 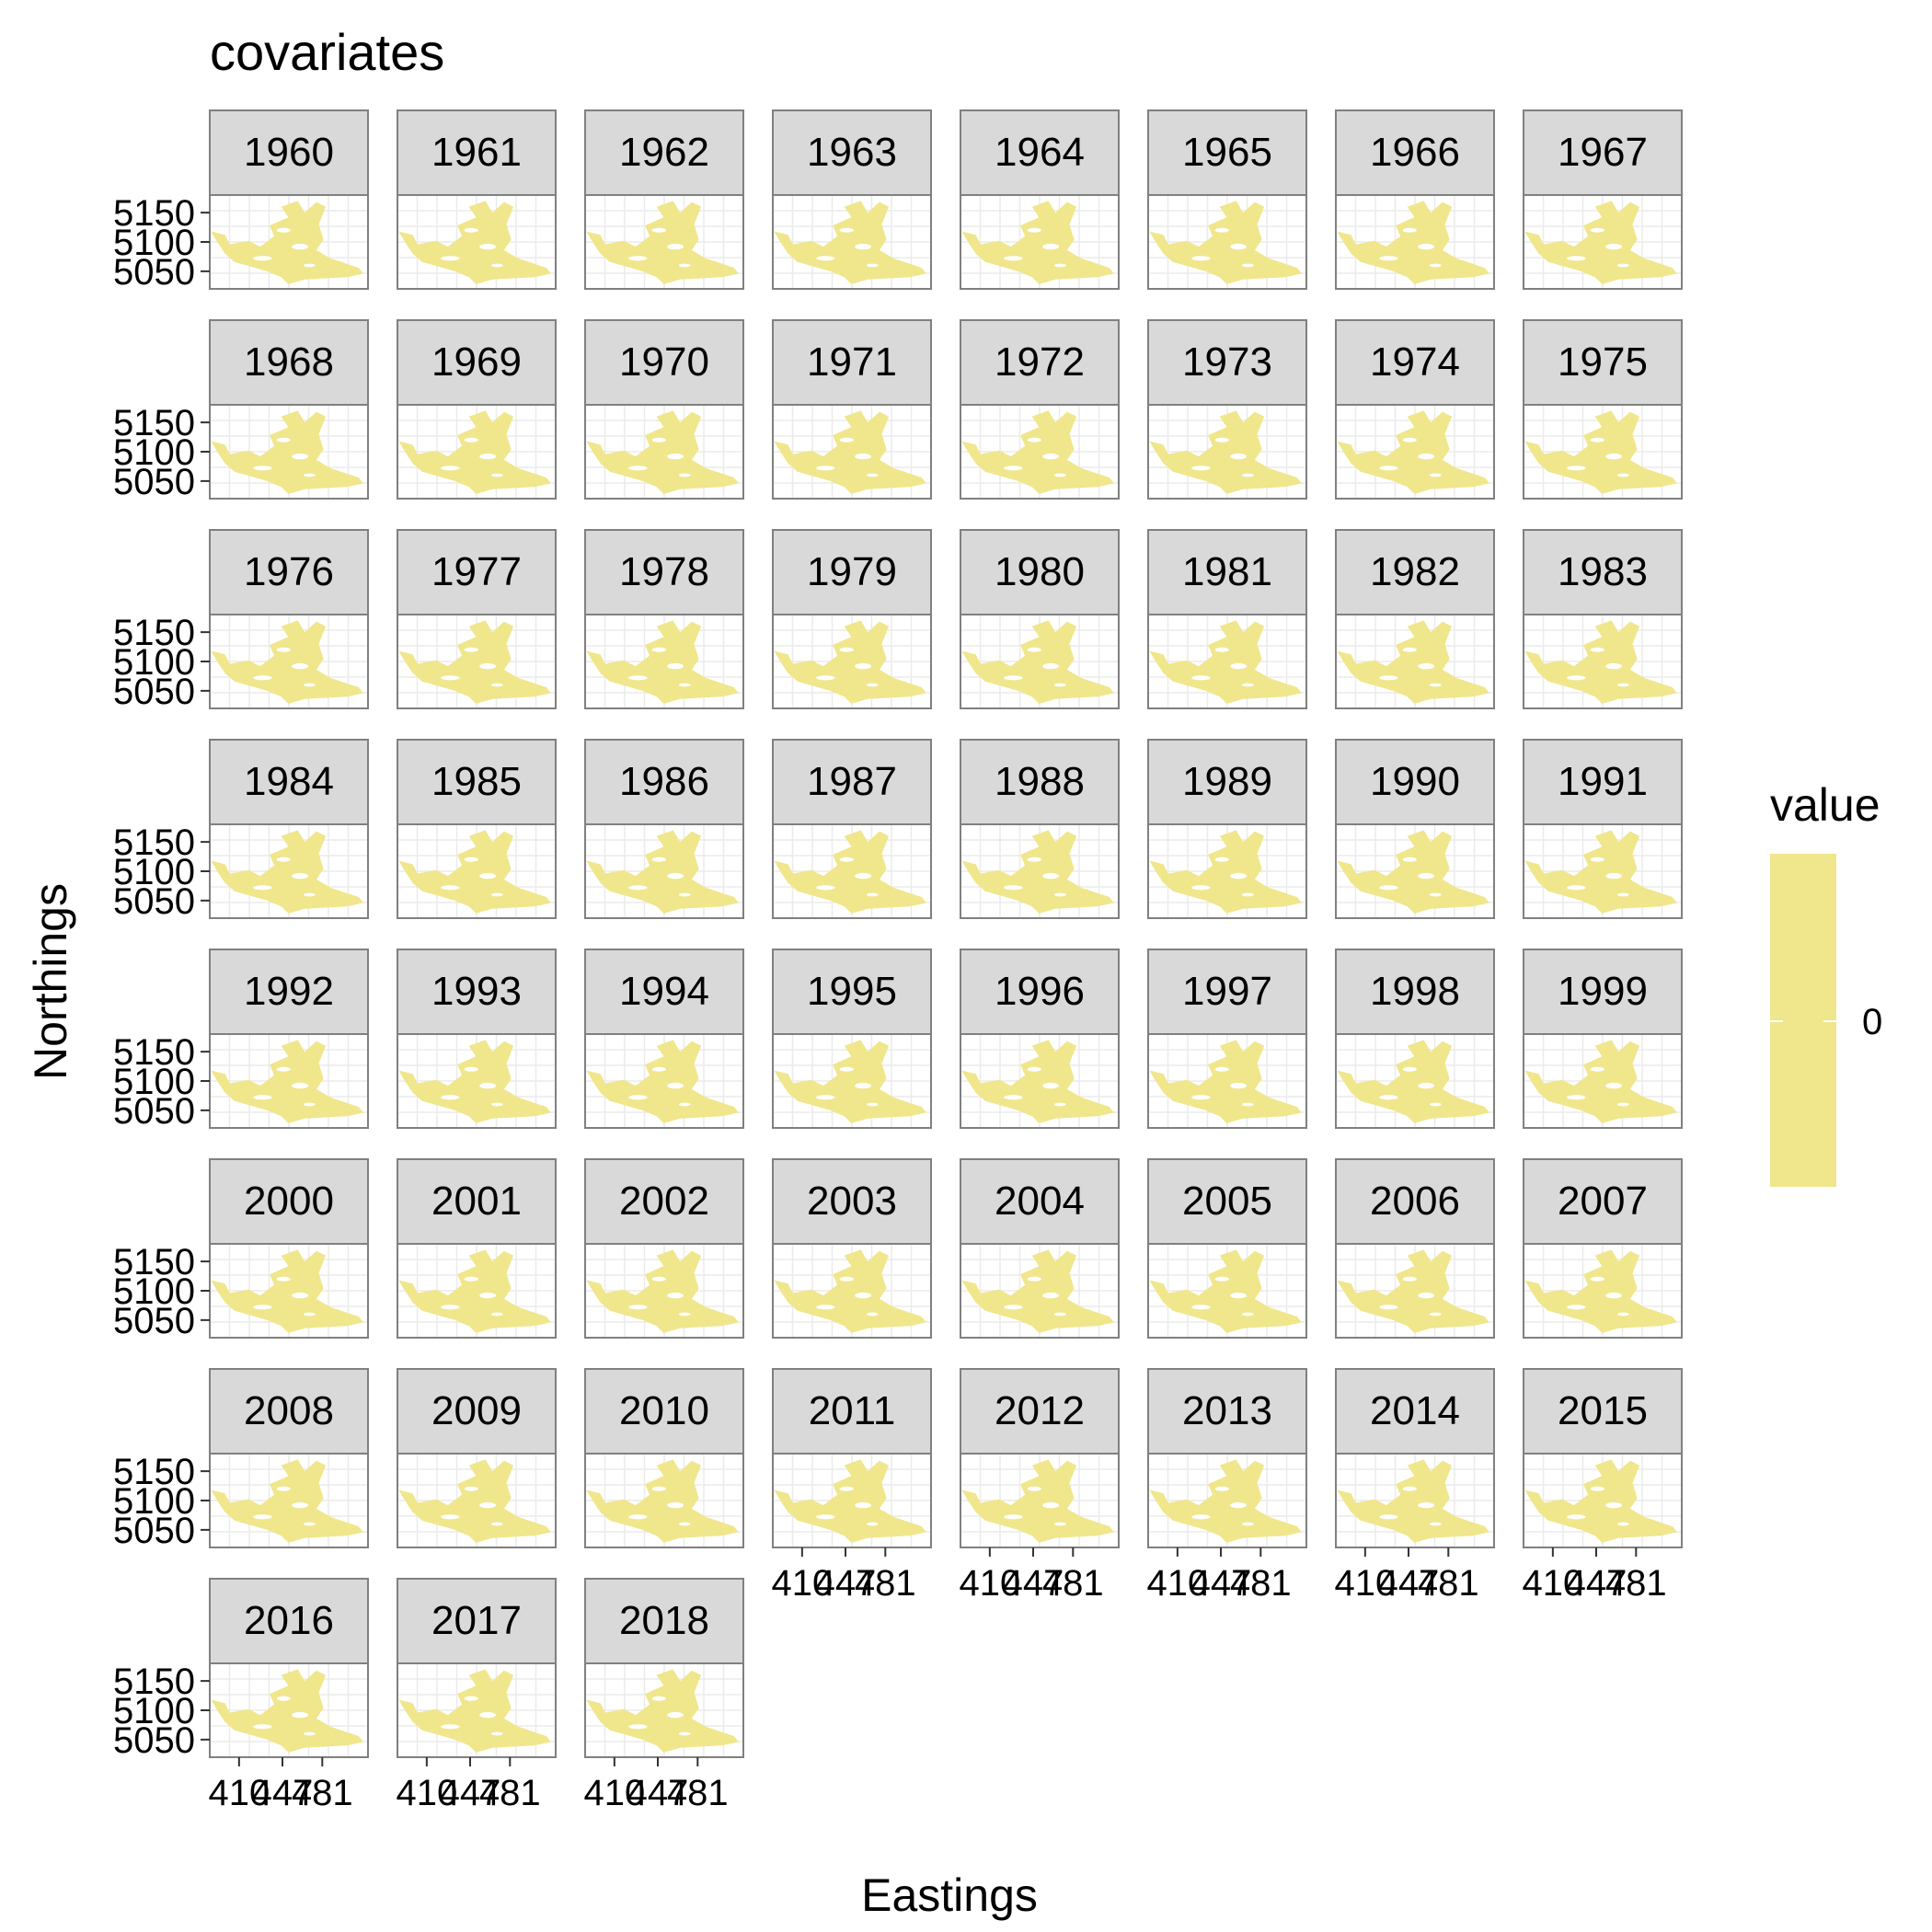 What do you see at coordinates (1415, 1410) in the screenshot?
I see `facet-label: 2014` at bounding box center [1415, 1410].